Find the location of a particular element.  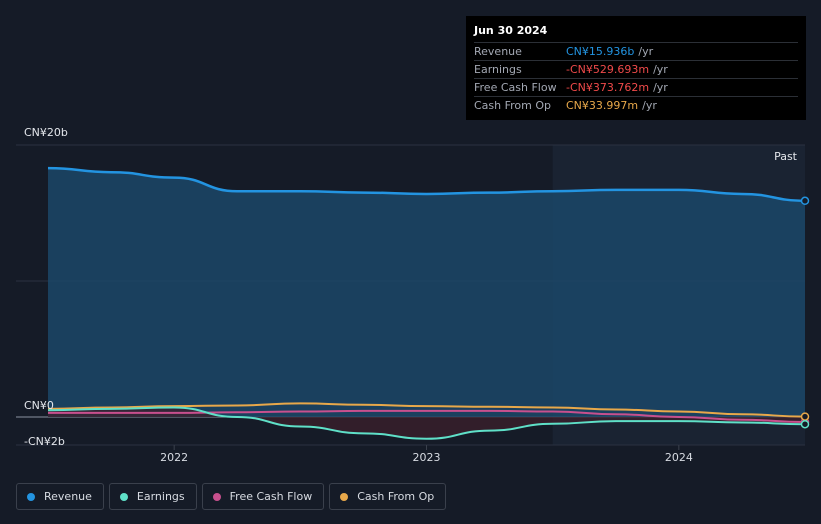

tooltip-date: Jun 30 2024 is located at coordinates (511, 30).